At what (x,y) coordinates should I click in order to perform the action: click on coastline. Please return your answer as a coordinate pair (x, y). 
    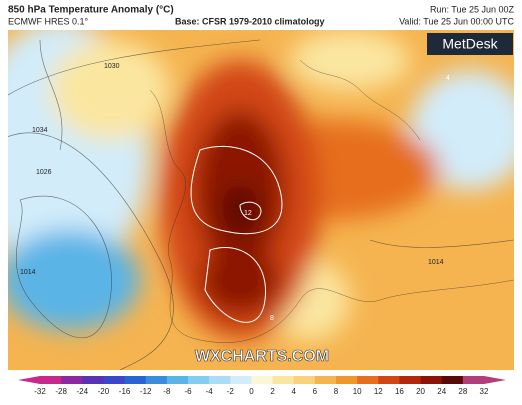
    Looking at the image, I should click on (360, 100).